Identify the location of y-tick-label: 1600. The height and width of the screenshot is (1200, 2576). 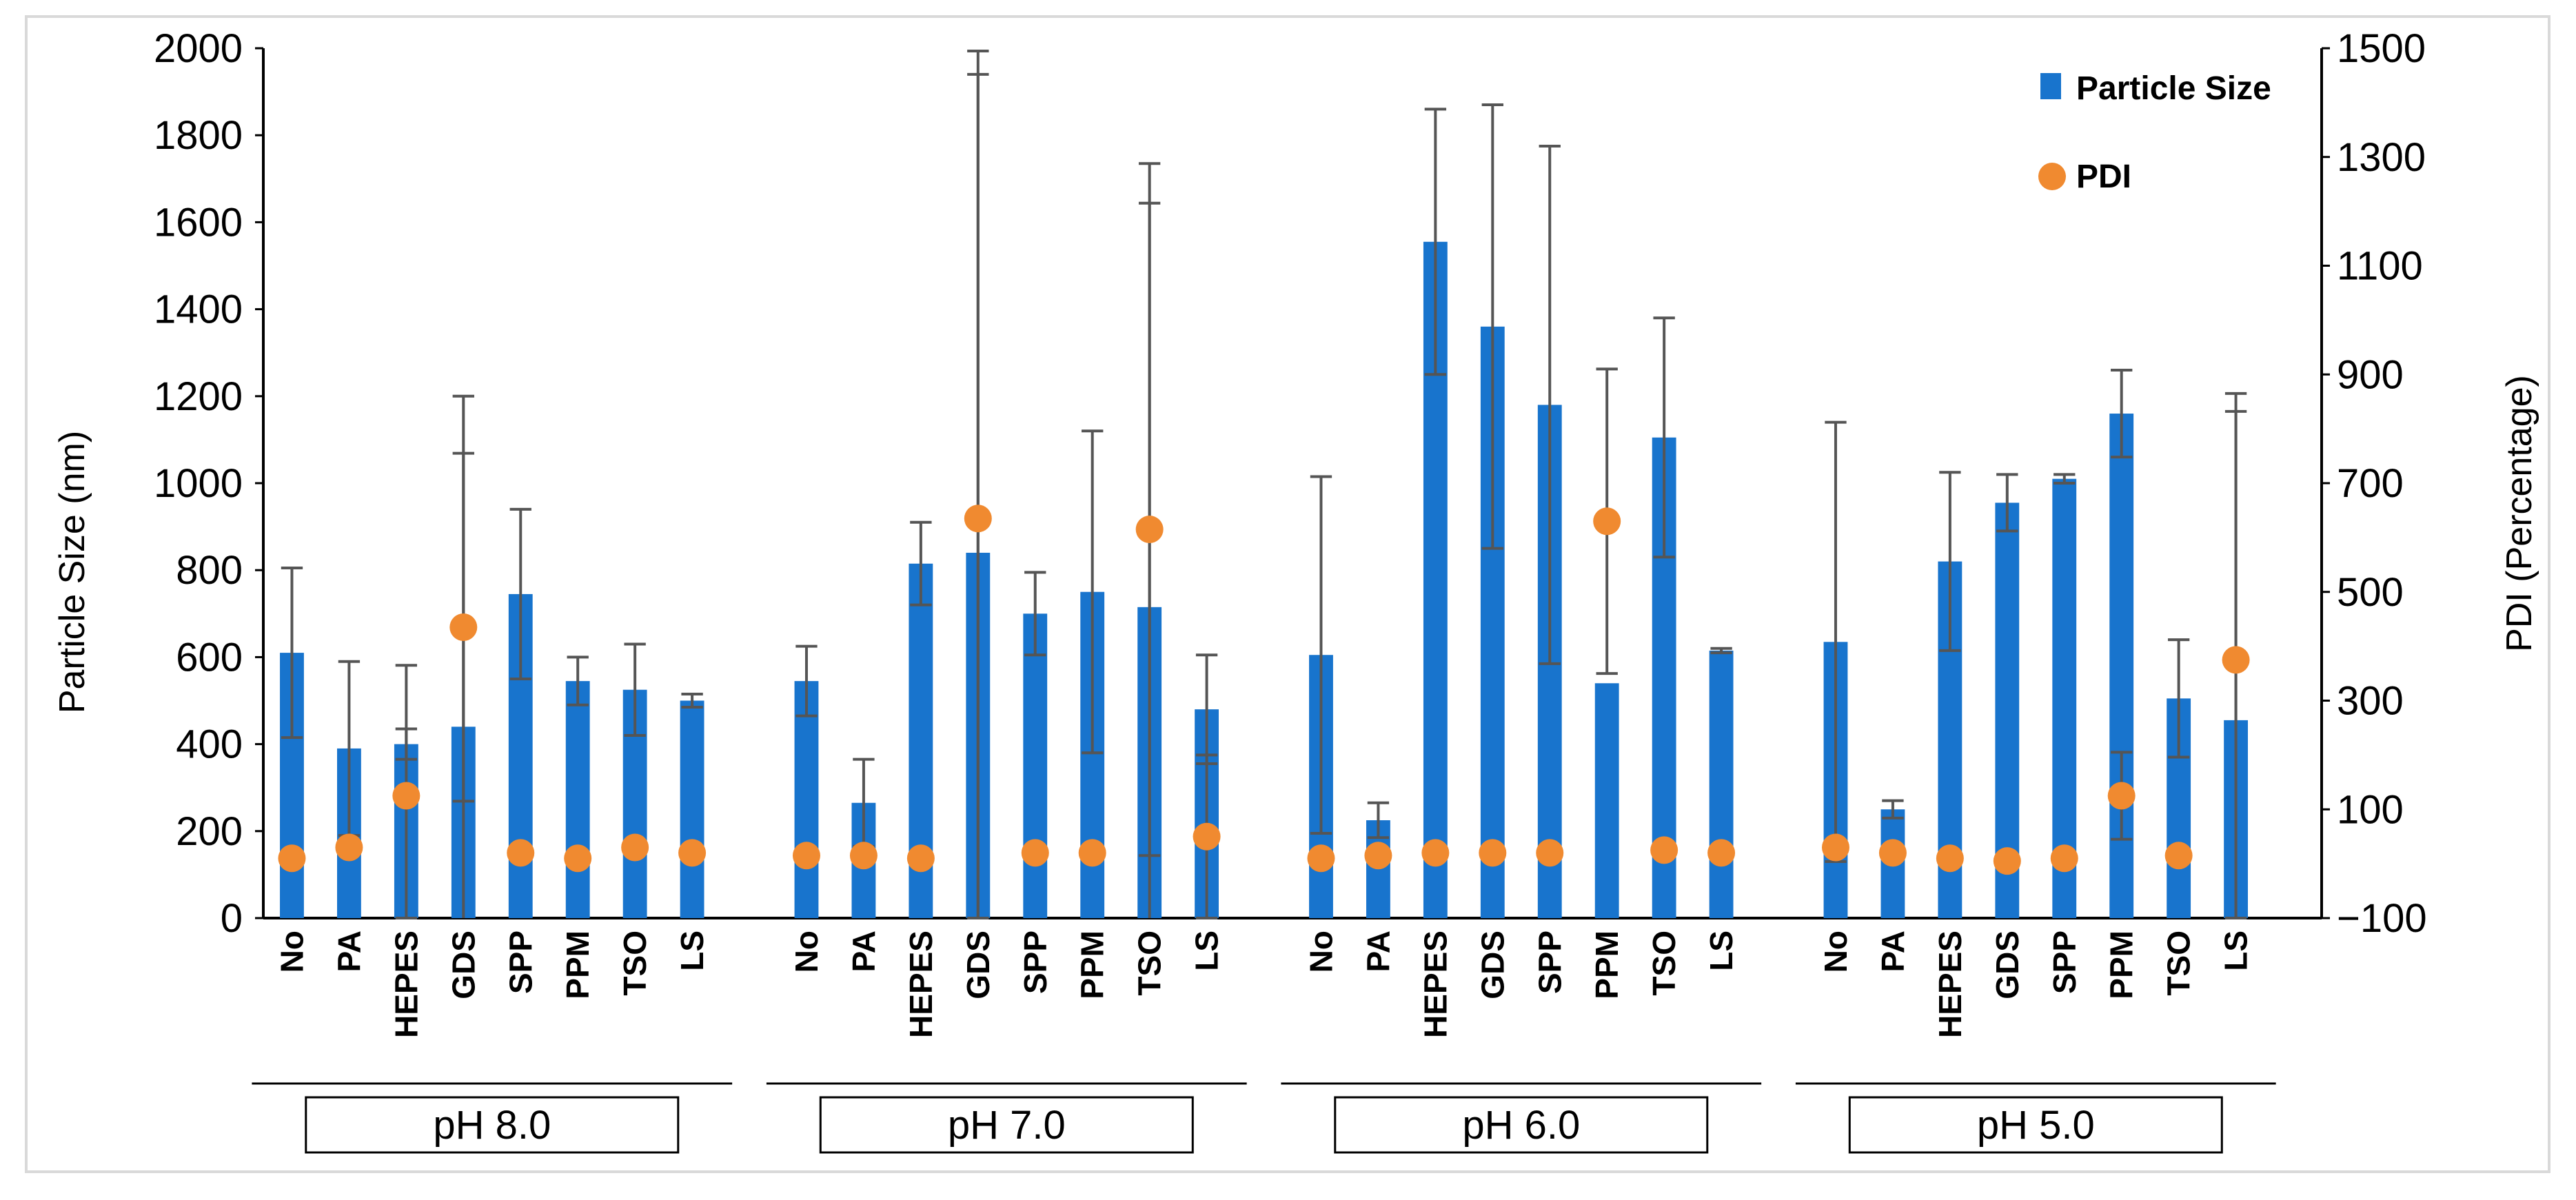
(198, 222).